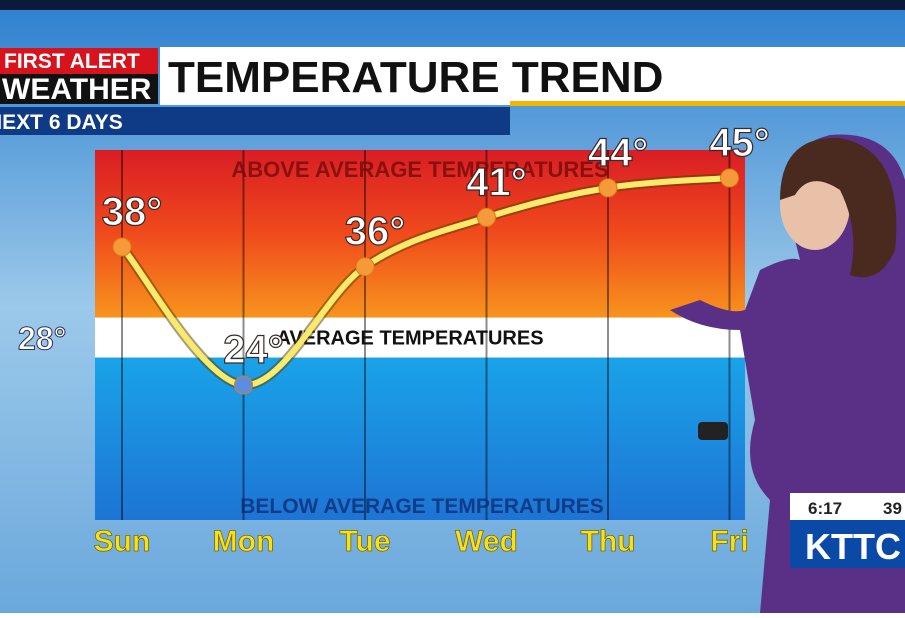 The width and height of the screenshot is (905, 618). Describe the element at coordinates (375, 232) in the screenshot. I see `value-label: 36°` at that location.